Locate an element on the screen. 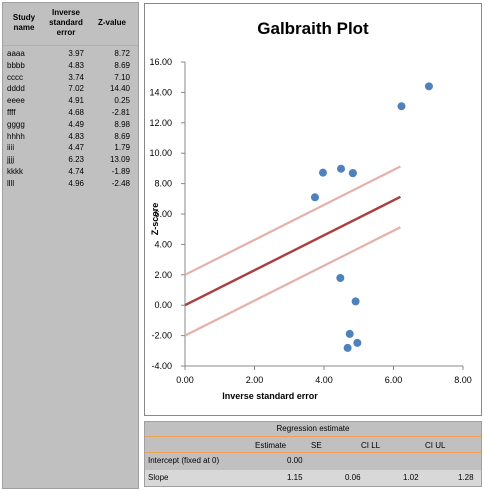 This screenshot has width=485, height=490. regression-row-slope: Slope 1.15 0.06 1.02 1.28 is located at coordinates (313, 478).